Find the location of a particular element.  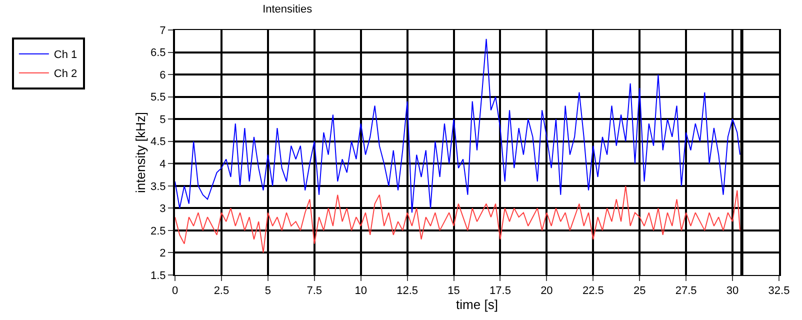

y-tick-label: 4 is located at coordinates (163, 164).